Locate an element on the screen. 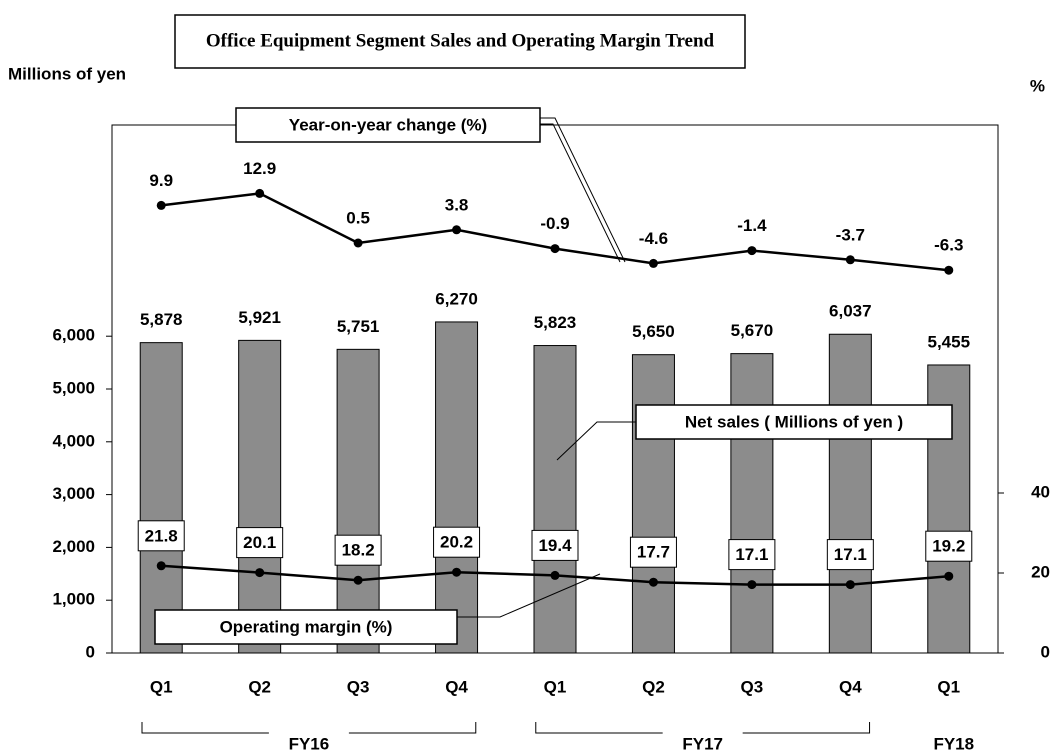 This screenshot has height=756, width=1053. y-tick-label: 4,000 is located at coordinates (73, 440).